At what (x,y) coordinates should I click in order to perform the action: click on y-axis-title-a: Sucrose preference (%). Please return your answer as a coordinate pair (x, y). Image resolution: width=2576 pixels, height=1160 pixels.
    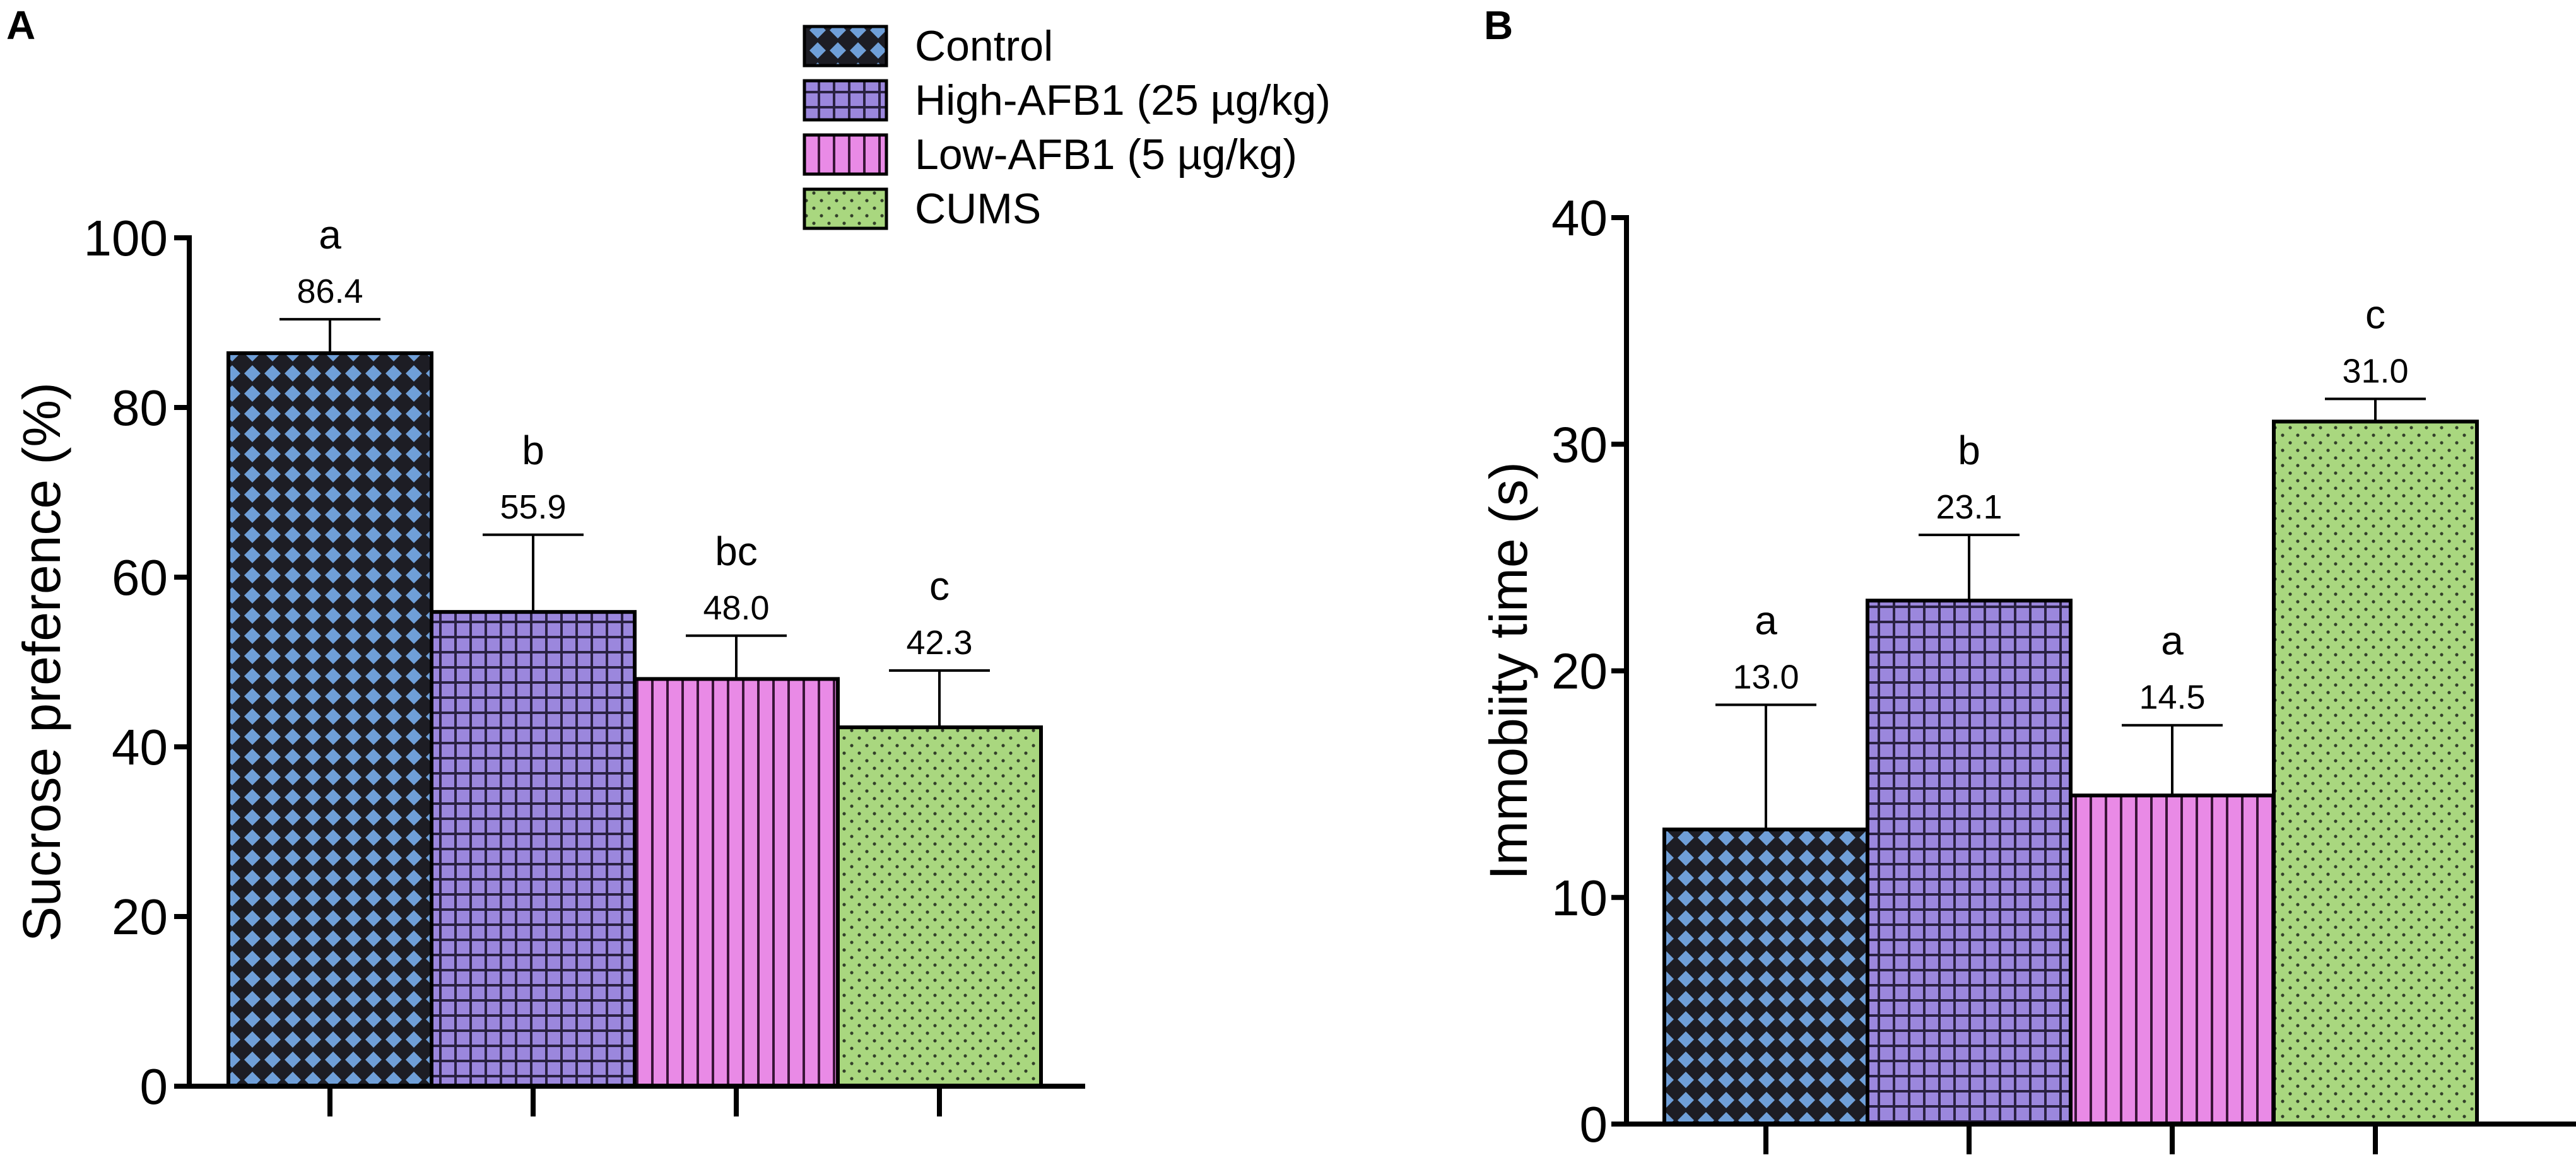
    Looking at the image, I should click on (41, 662).